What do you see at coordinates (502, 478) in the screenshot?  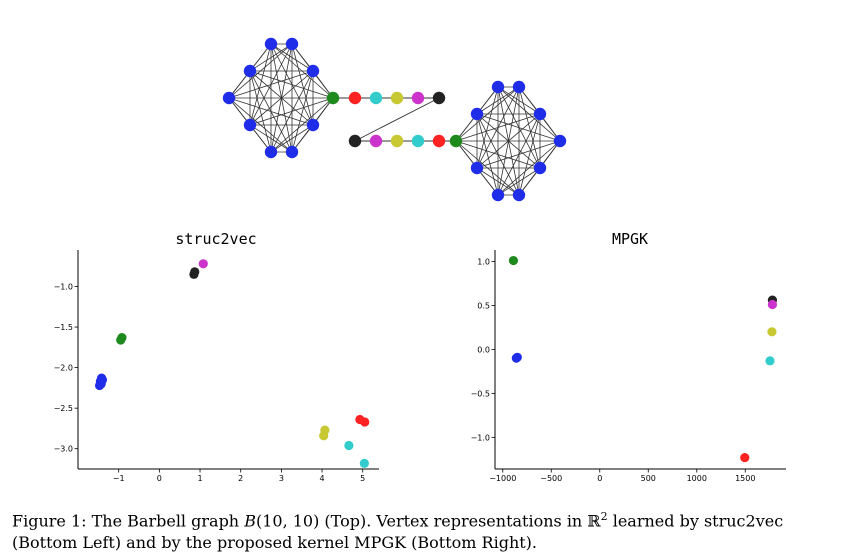 I see `mpgk-x-tick-label: −1000` at bounding box center [502, 478].